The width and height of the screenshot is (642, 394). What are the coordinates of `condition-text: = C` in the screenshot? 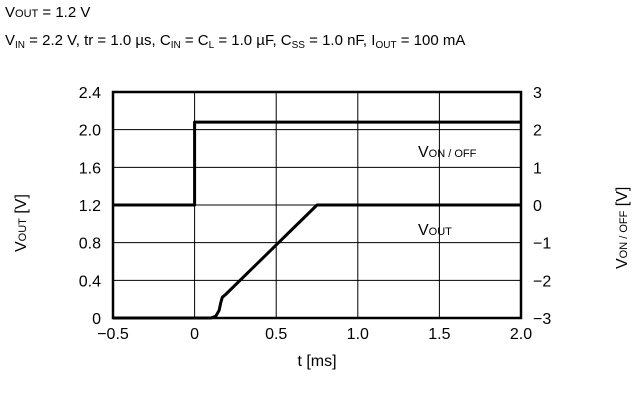 It's located at (194, 40).